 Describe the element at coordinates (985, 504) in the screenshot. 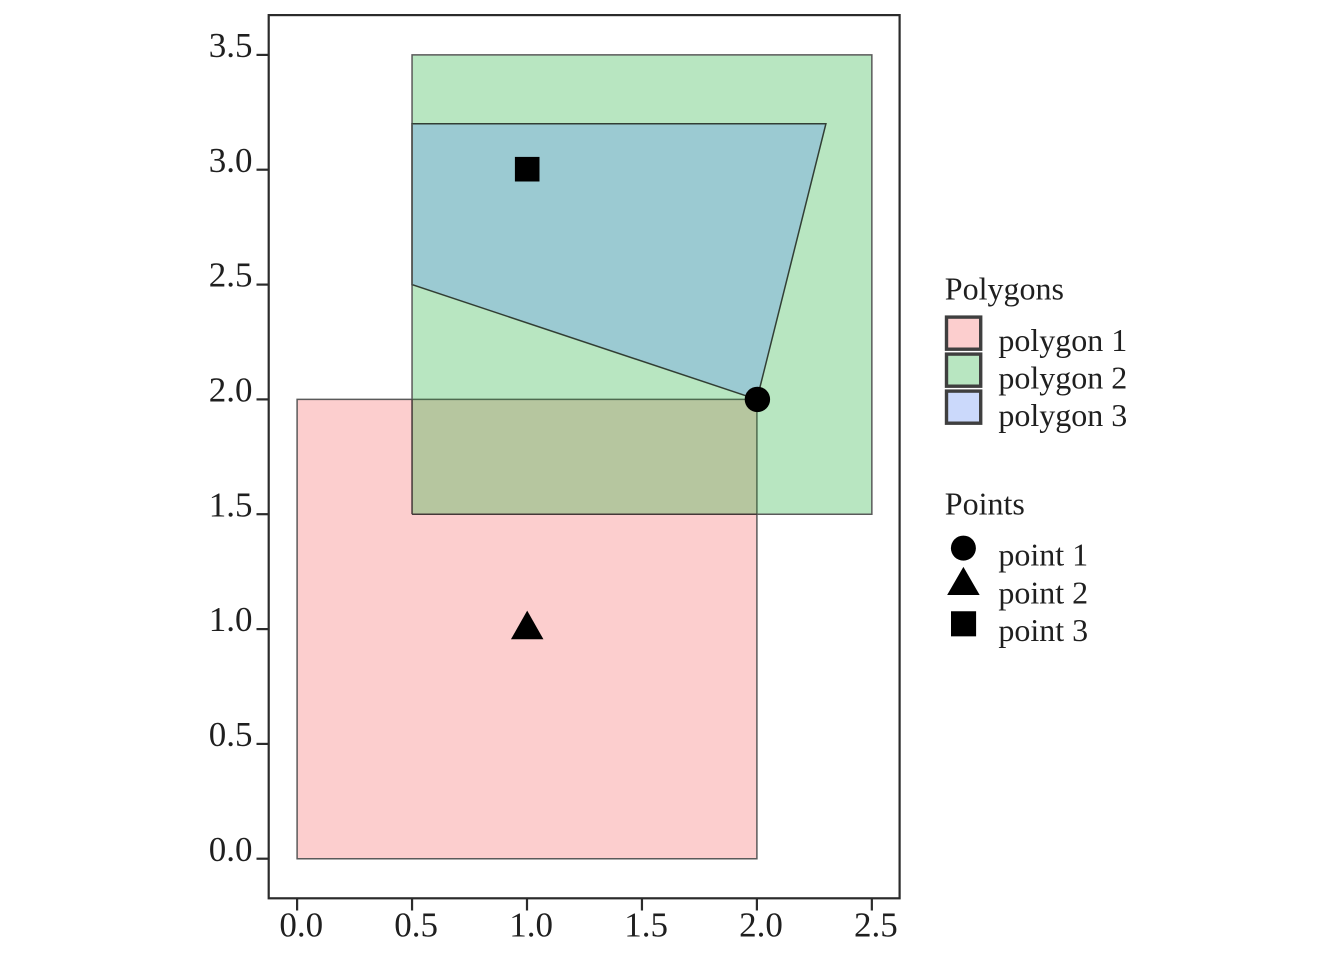

I see `svg-text: Points` at that location.